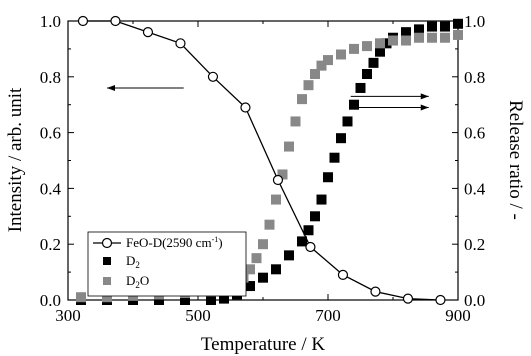 This screenshot has height=356, width=531. Describe the element at coordinates (458, 315) in the screenshot. I see `x-tick-label: 900` at that location.